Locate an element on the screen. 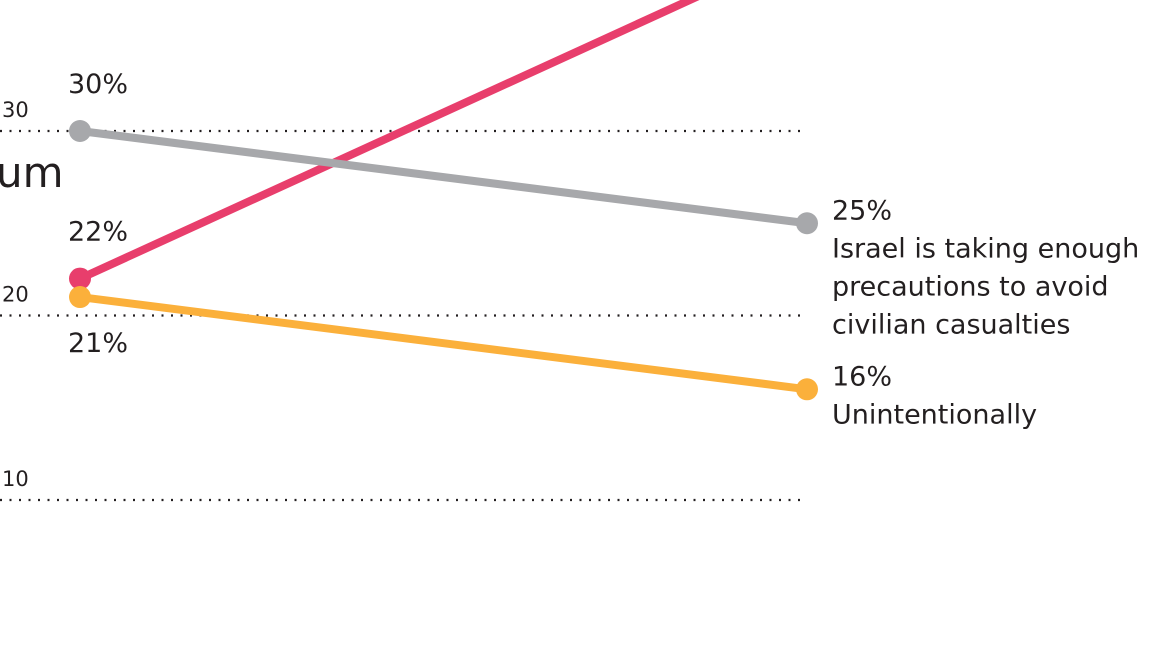 The image size is (1152, 648). data-label-end: 25% is located at coordinates (862, 210).